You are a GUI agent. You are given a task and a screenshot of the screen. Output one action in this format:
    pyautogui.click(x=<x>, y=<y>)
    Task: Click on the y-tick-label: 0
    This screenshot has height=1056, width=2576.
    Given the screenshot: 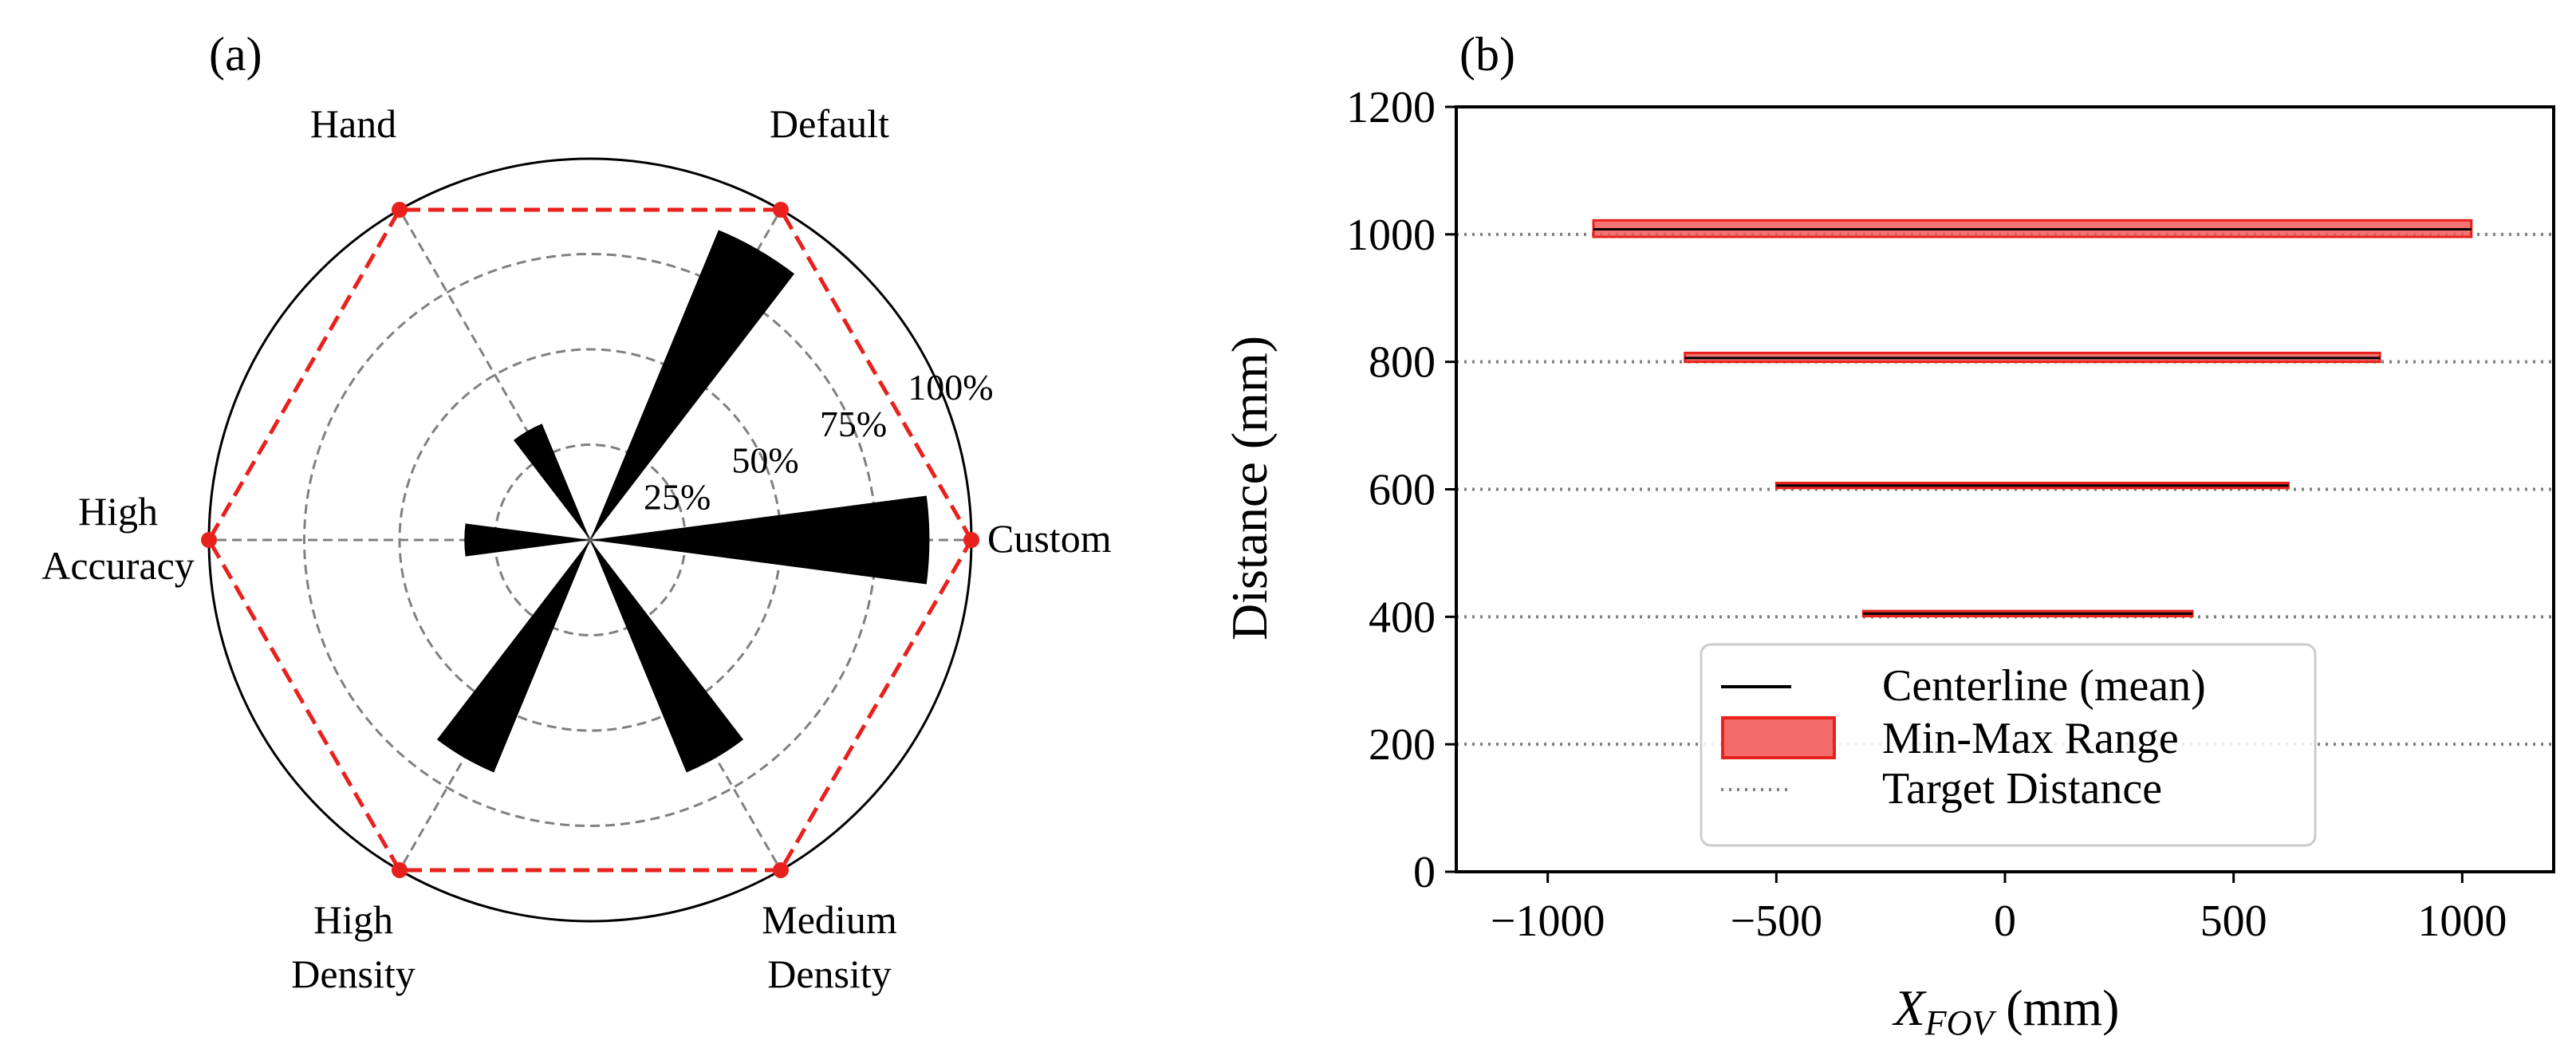 What is the action you would take?
    pyautogui.click(x=1424, y=872)
    